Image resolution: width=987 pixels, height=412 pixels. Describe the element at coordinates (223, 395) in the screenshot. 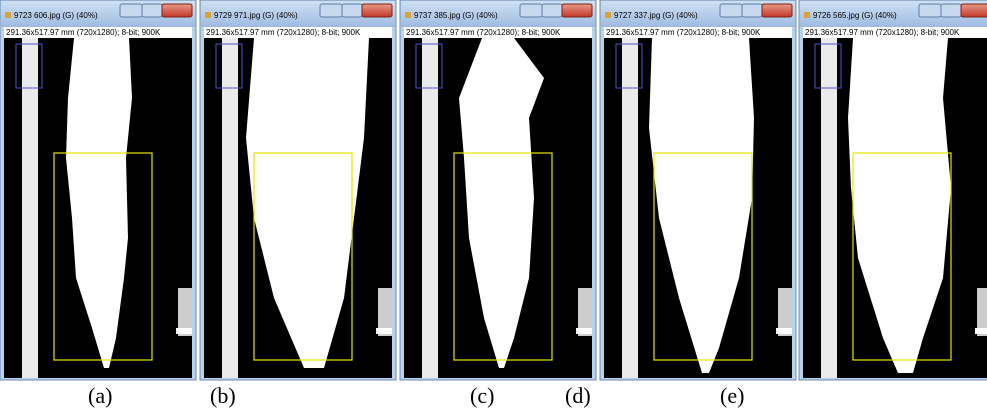

I see `panel-label: (b)` at that location.